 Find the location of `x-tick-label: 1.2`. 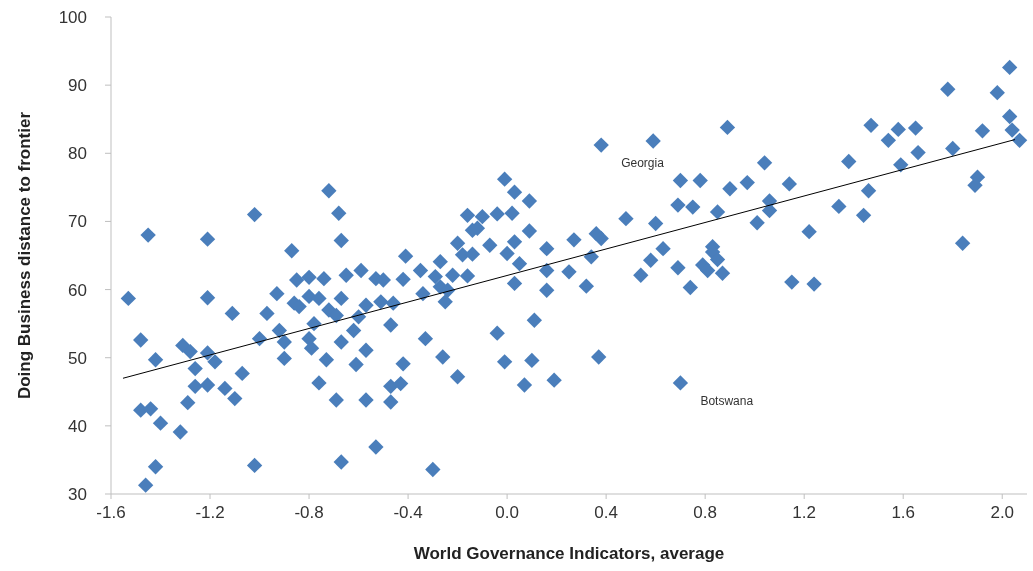

x-tick-label: 1.2 is located at coordinates (804, 512).